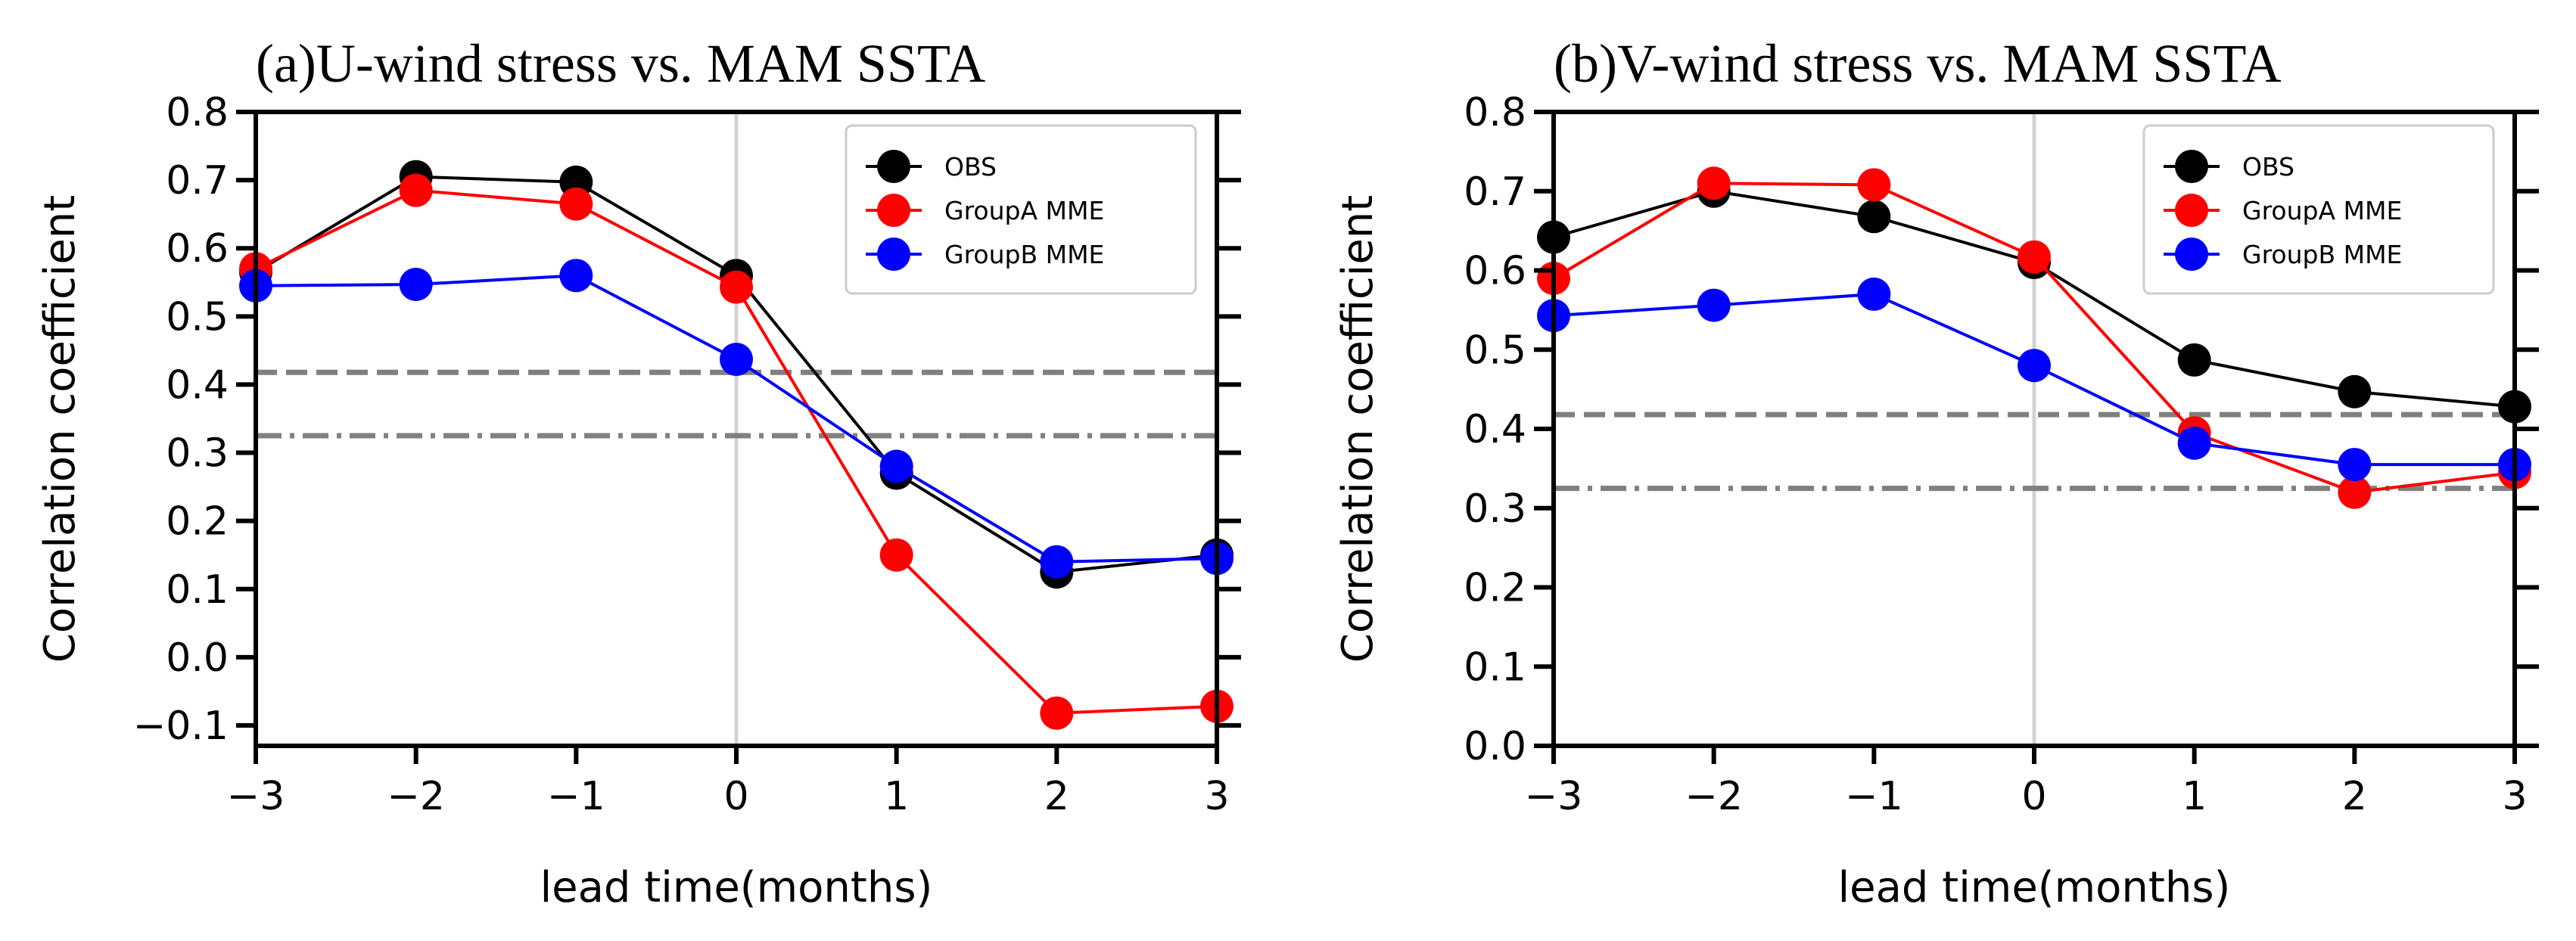 This screenshot has width=2576, height=941. I want to click on chart-title: (b)V-wind stress vs. MAM SSTA, so click(1918, 63).